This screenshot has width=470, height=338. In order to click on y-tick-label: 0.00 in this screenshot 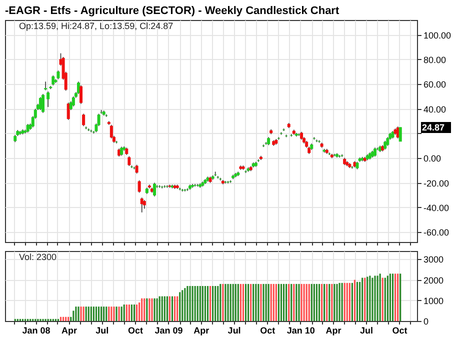, I will do `click(433, 159)`.